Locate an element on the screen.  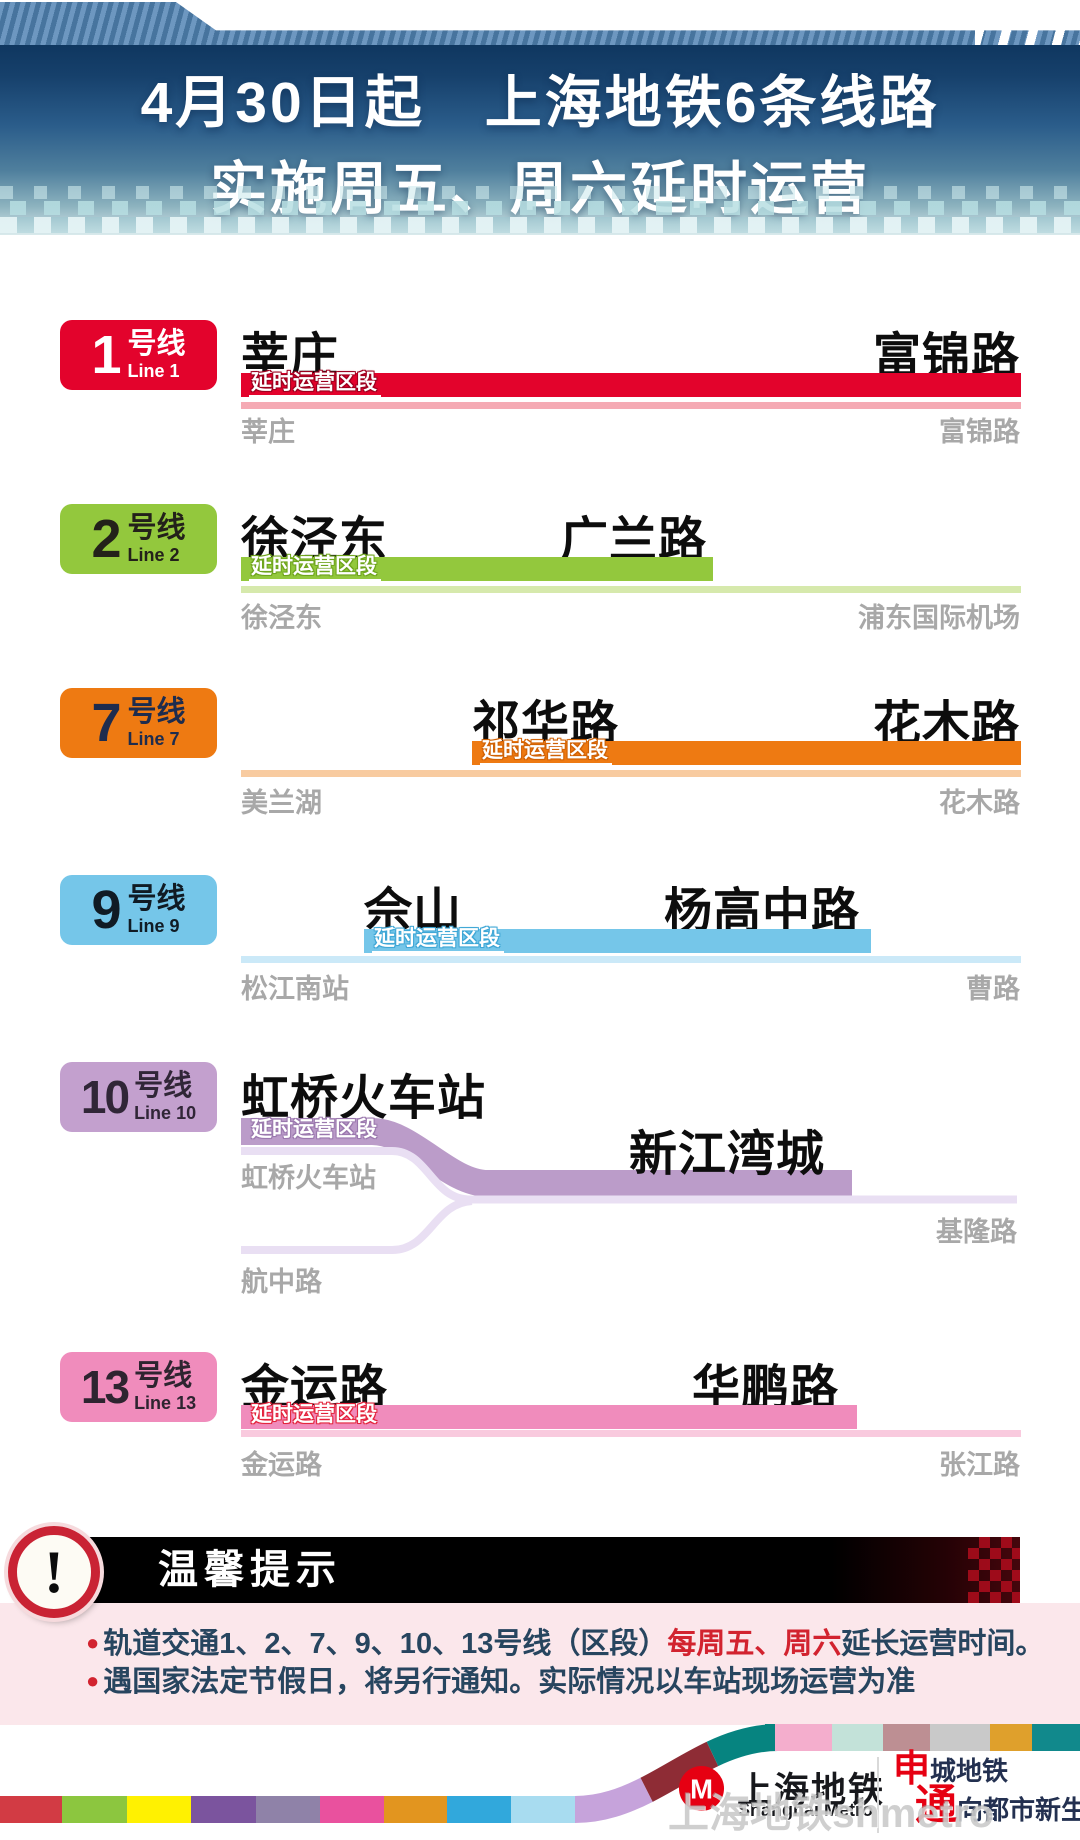
notice-panel is located at coordinates (540, 1664).